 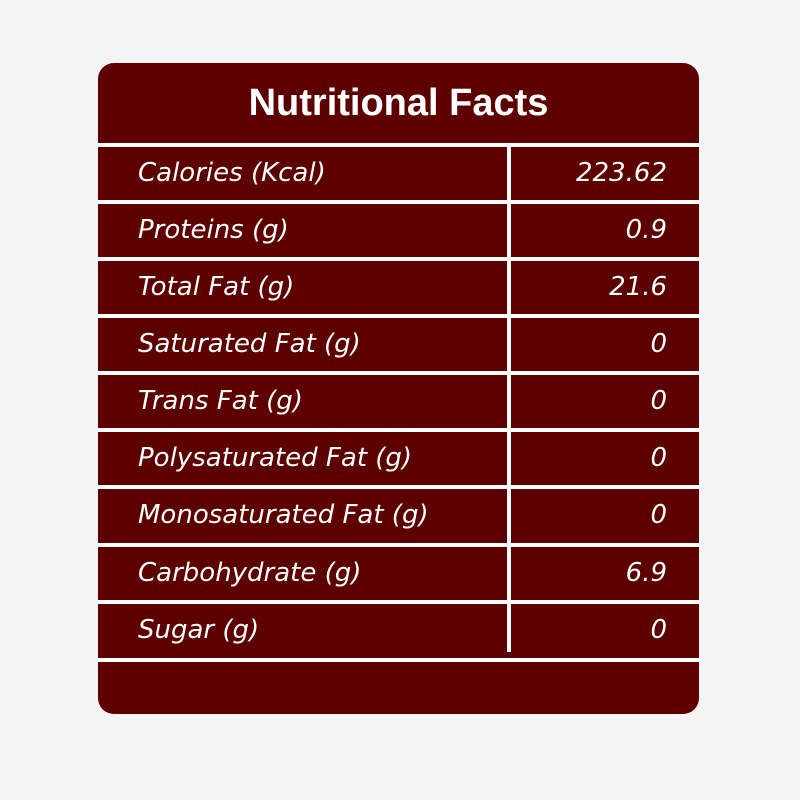 What do you see at coordinates (398, 287) in the screenshot?
I see `table-row: Total Fat (g) 21.6` at bounding box center [398, 287].